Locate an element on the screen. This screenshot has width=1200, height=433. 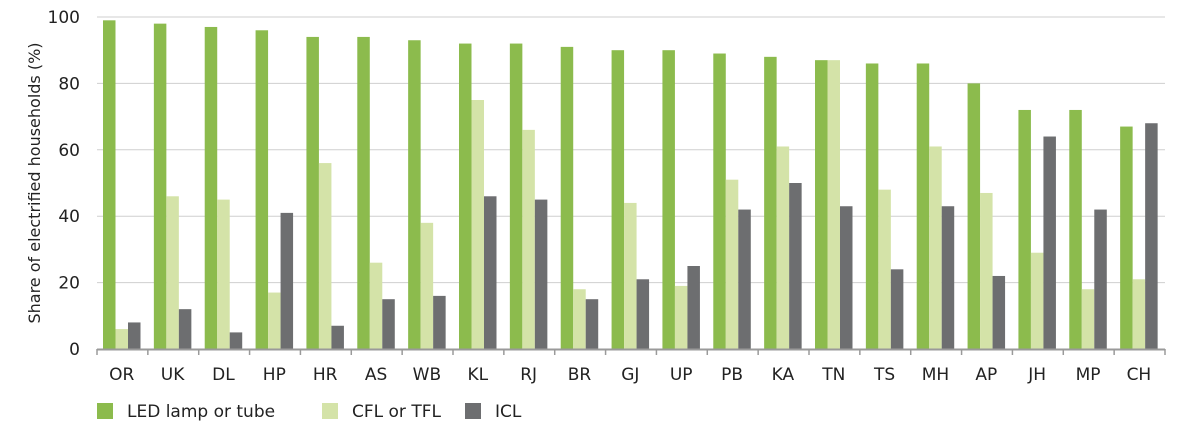
y-tick-label: 20 is located at coordinates (69, 284).